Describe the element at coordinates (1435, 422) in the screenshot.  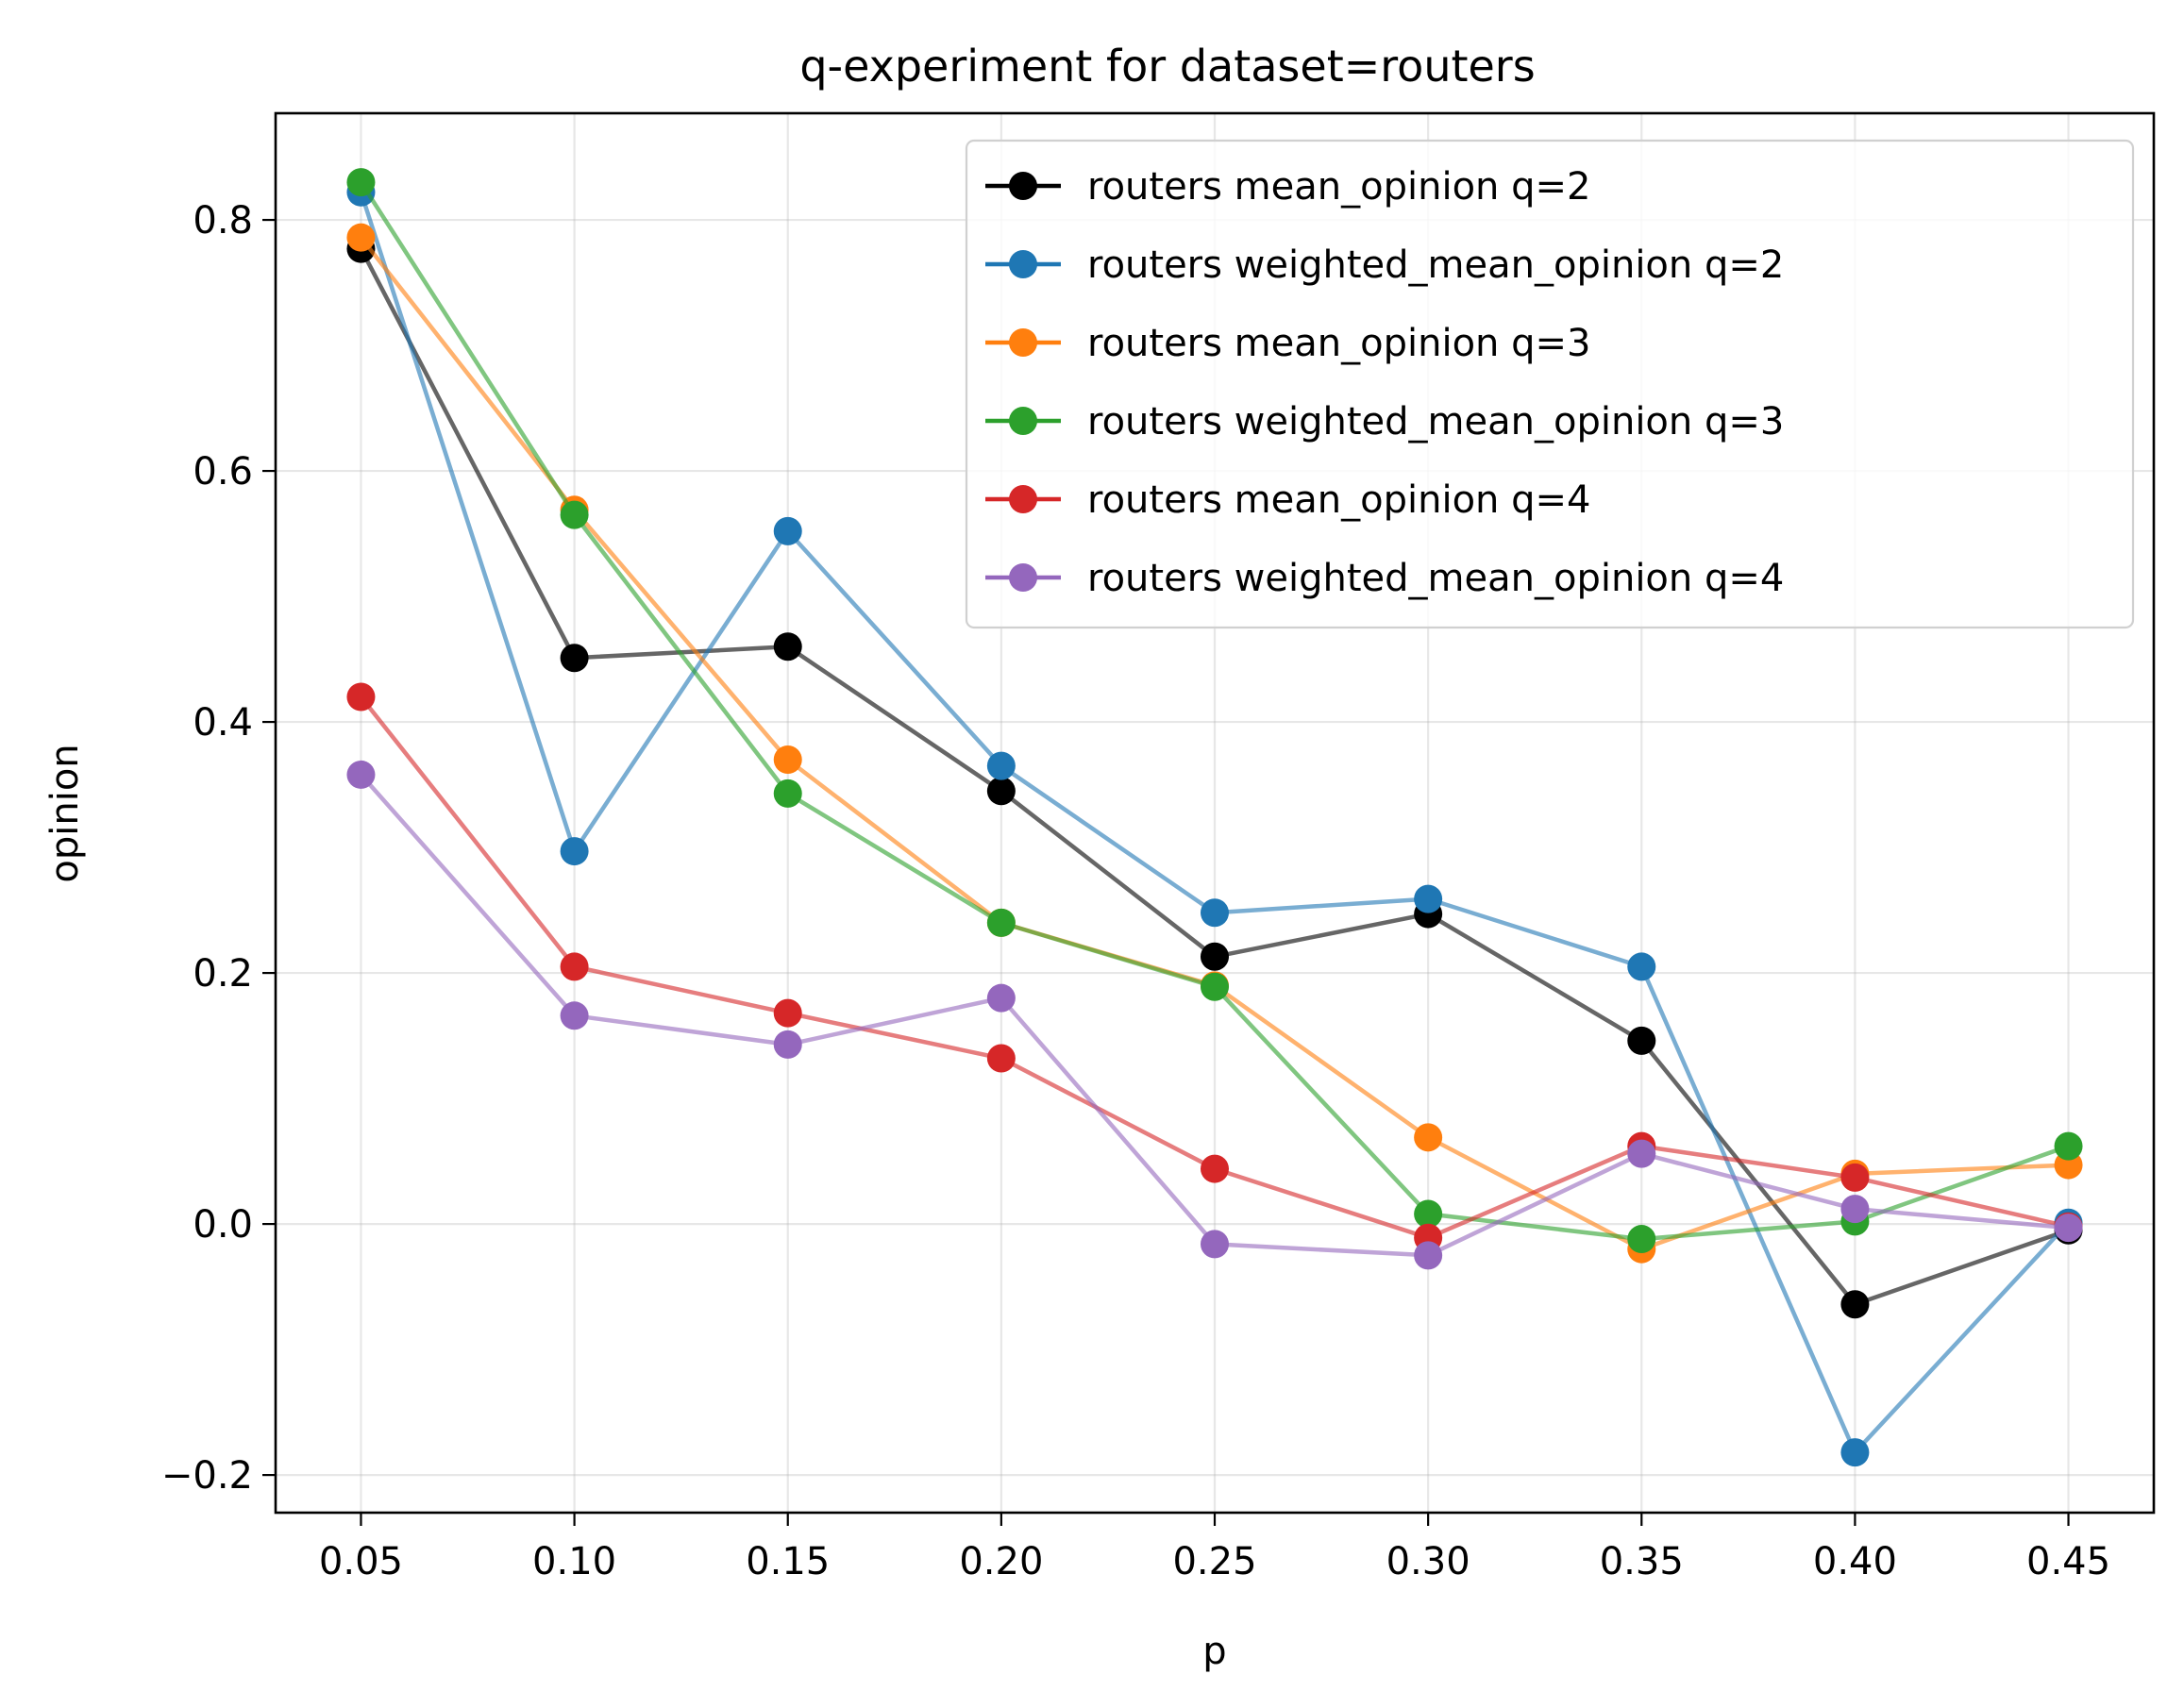
I see `legend-label: routers weighted_mean_opinion q=3` at that location.